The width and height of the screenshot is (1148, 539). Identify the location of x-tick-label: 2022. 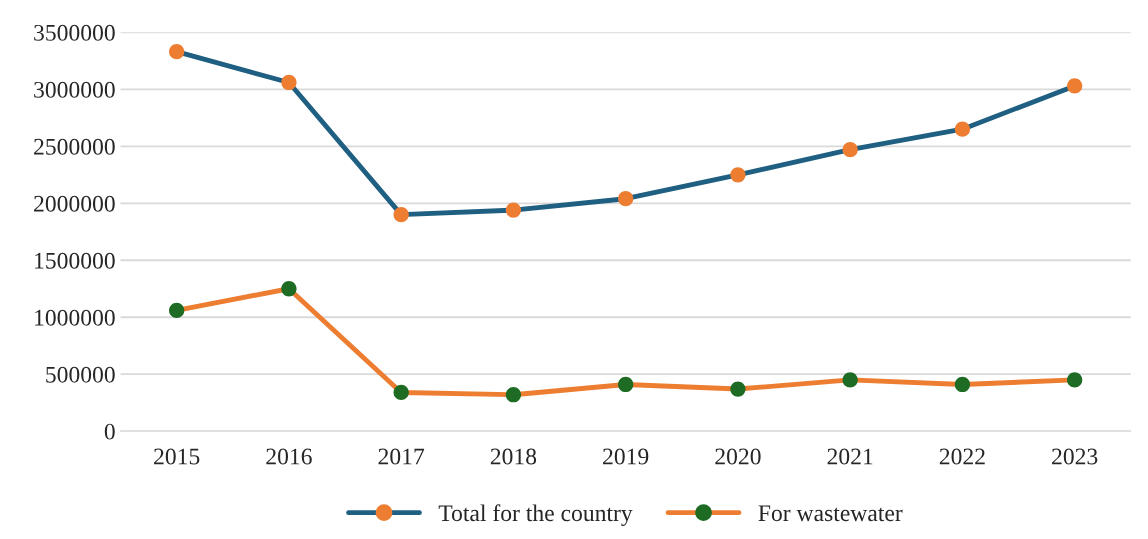
(962, 456).